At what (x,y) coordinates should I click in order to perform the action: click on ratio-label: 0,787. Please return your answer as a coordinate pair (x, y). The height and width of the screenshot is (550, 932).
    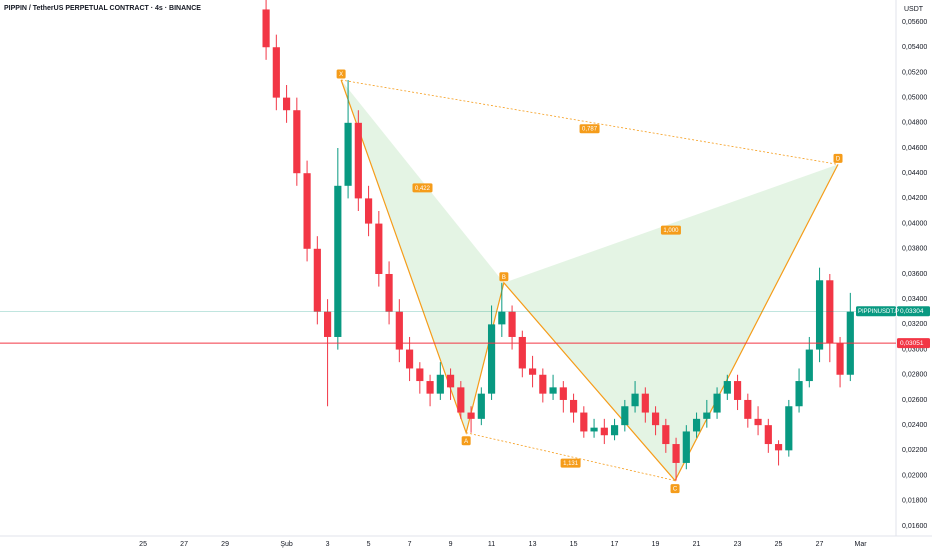
    Looking at the image, I should click on (590, 130).